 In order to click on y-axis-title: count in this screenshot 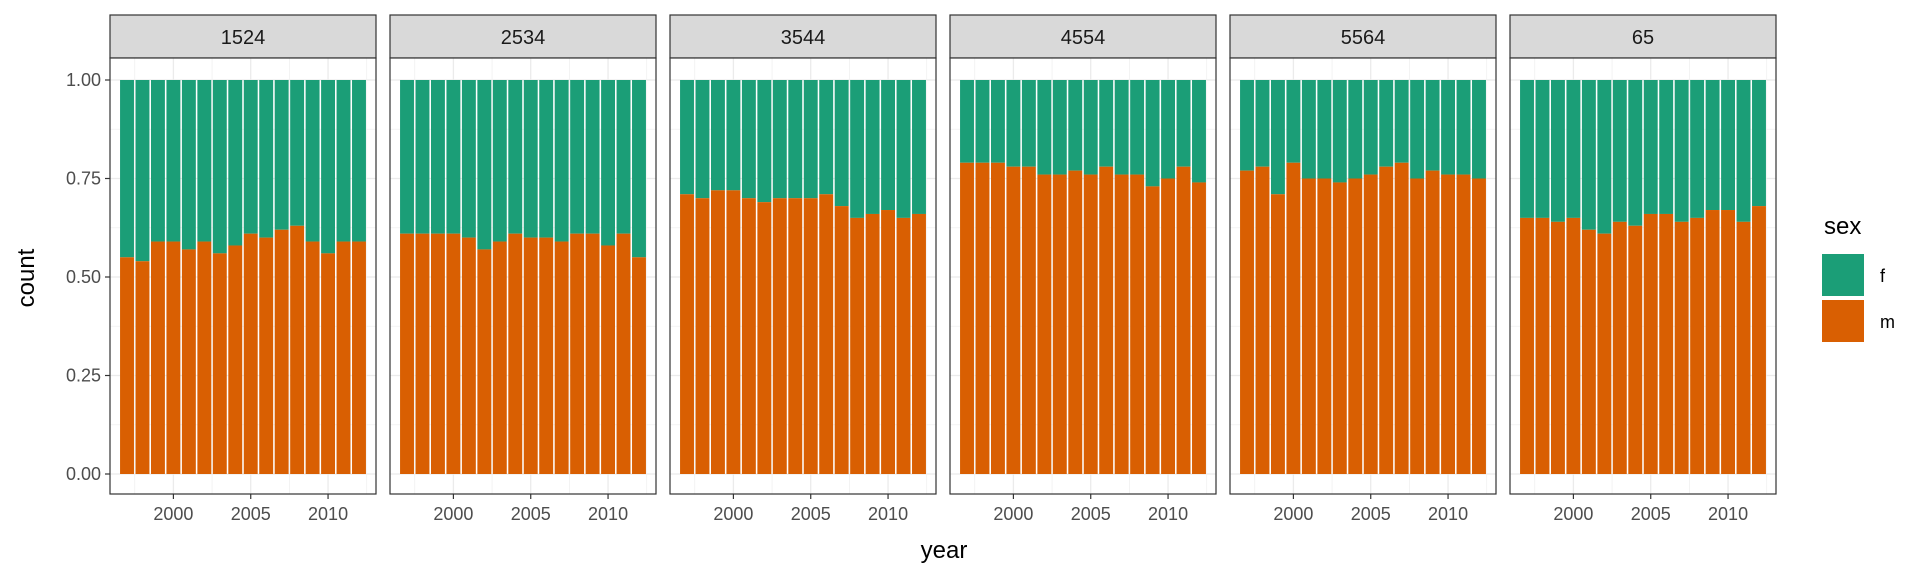, I will do `click(26, 277)`.